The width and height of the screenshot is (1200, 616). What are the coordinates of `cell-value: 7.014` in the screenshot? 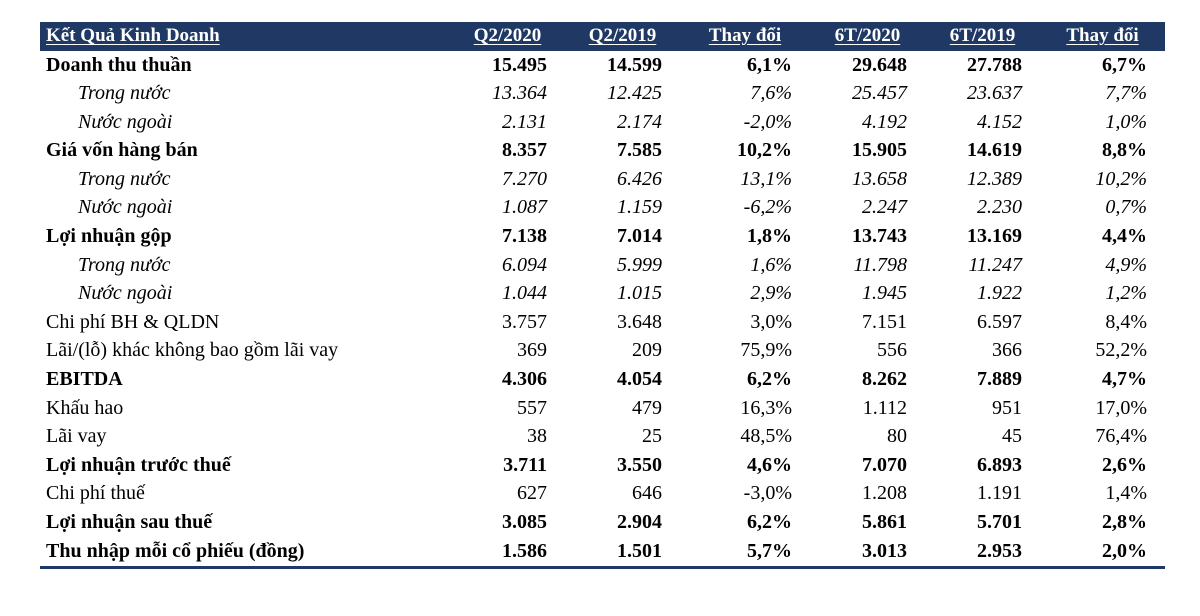 It's located at (639, 236).